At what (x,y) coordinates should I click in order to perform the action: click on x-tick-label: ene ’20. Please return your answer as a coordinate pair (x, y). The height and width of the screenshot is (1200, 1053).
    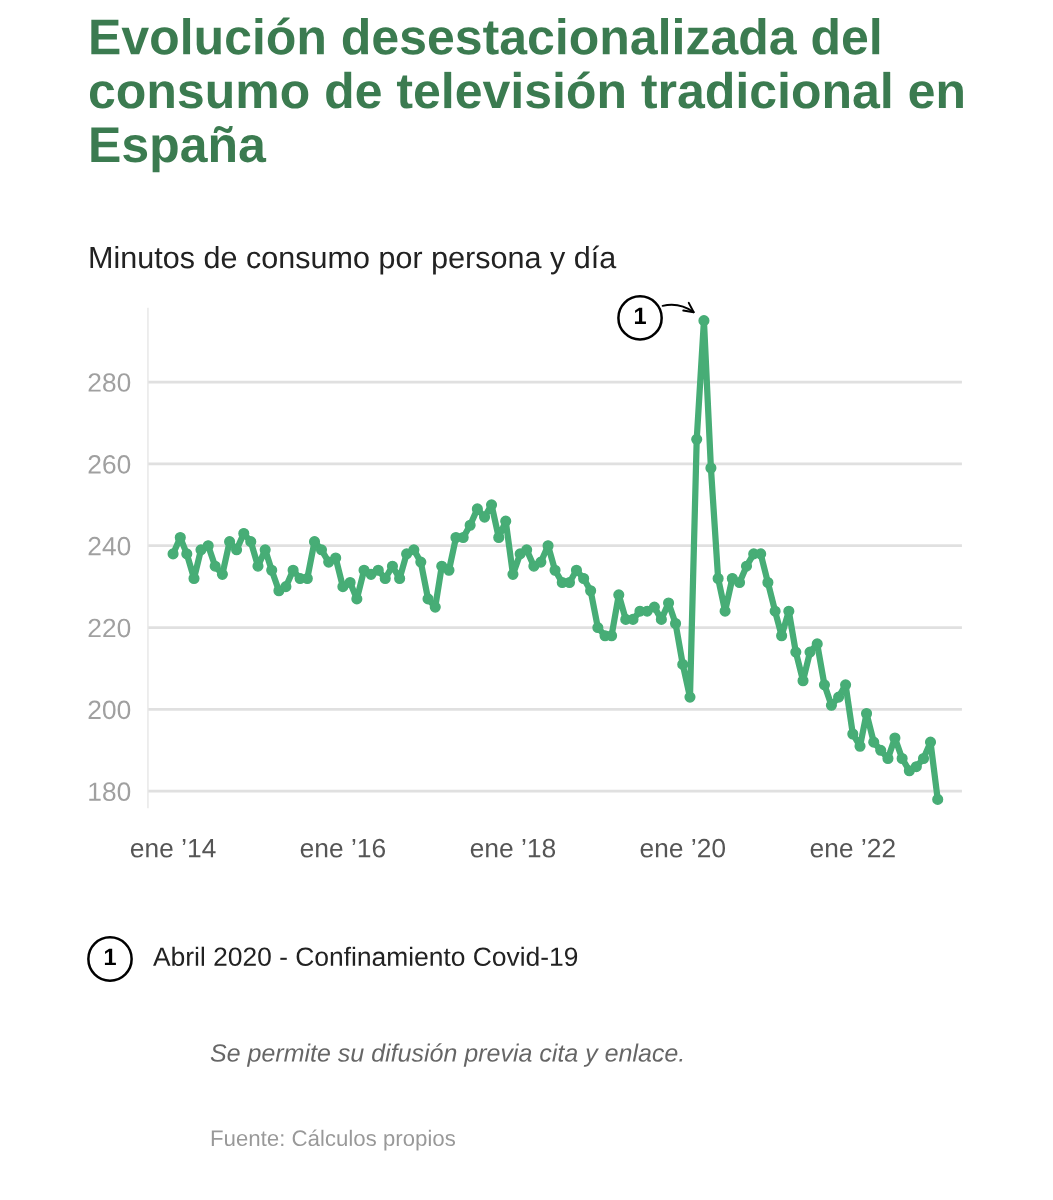
    Looking at the image, I should click on (683, 848).